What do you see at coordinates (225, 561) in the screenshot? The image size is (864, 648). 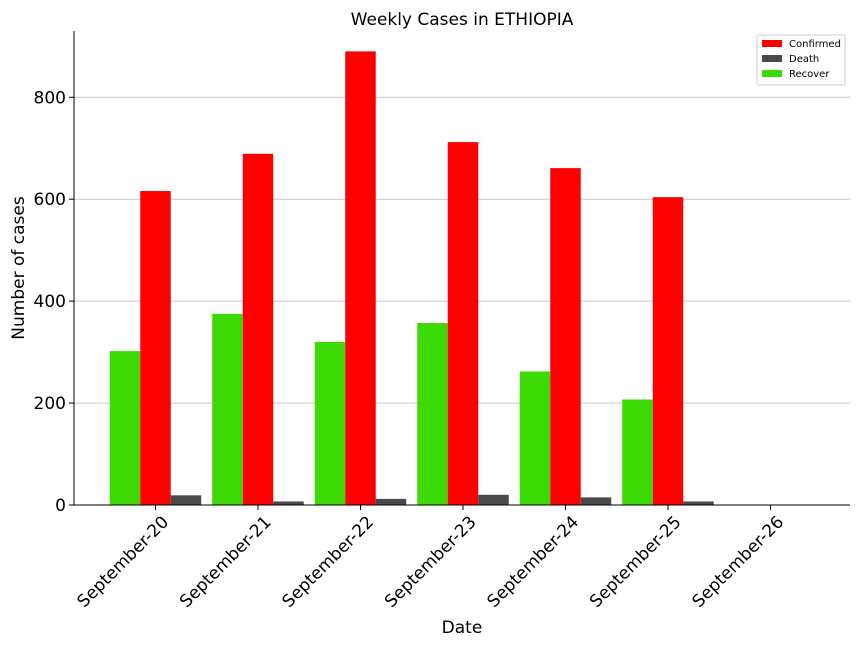 I see `x-tick-label: September-21` at bounding box center [225, 561].